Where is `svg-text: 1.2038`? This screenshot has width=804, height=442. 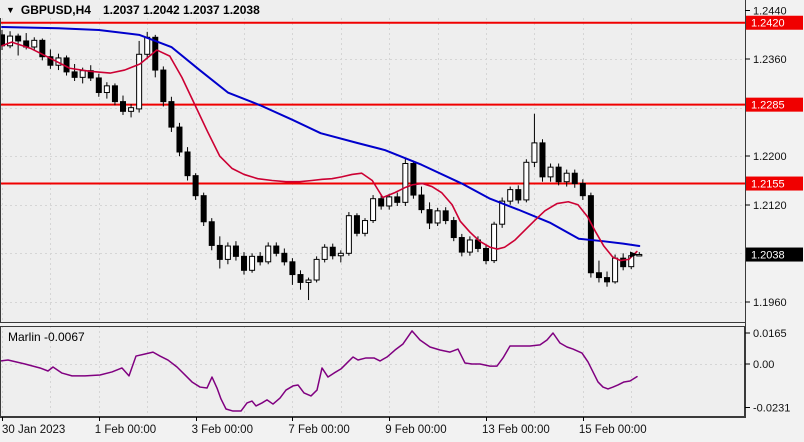 svg-text: 1.2038 is located at coordinates (768, 256).